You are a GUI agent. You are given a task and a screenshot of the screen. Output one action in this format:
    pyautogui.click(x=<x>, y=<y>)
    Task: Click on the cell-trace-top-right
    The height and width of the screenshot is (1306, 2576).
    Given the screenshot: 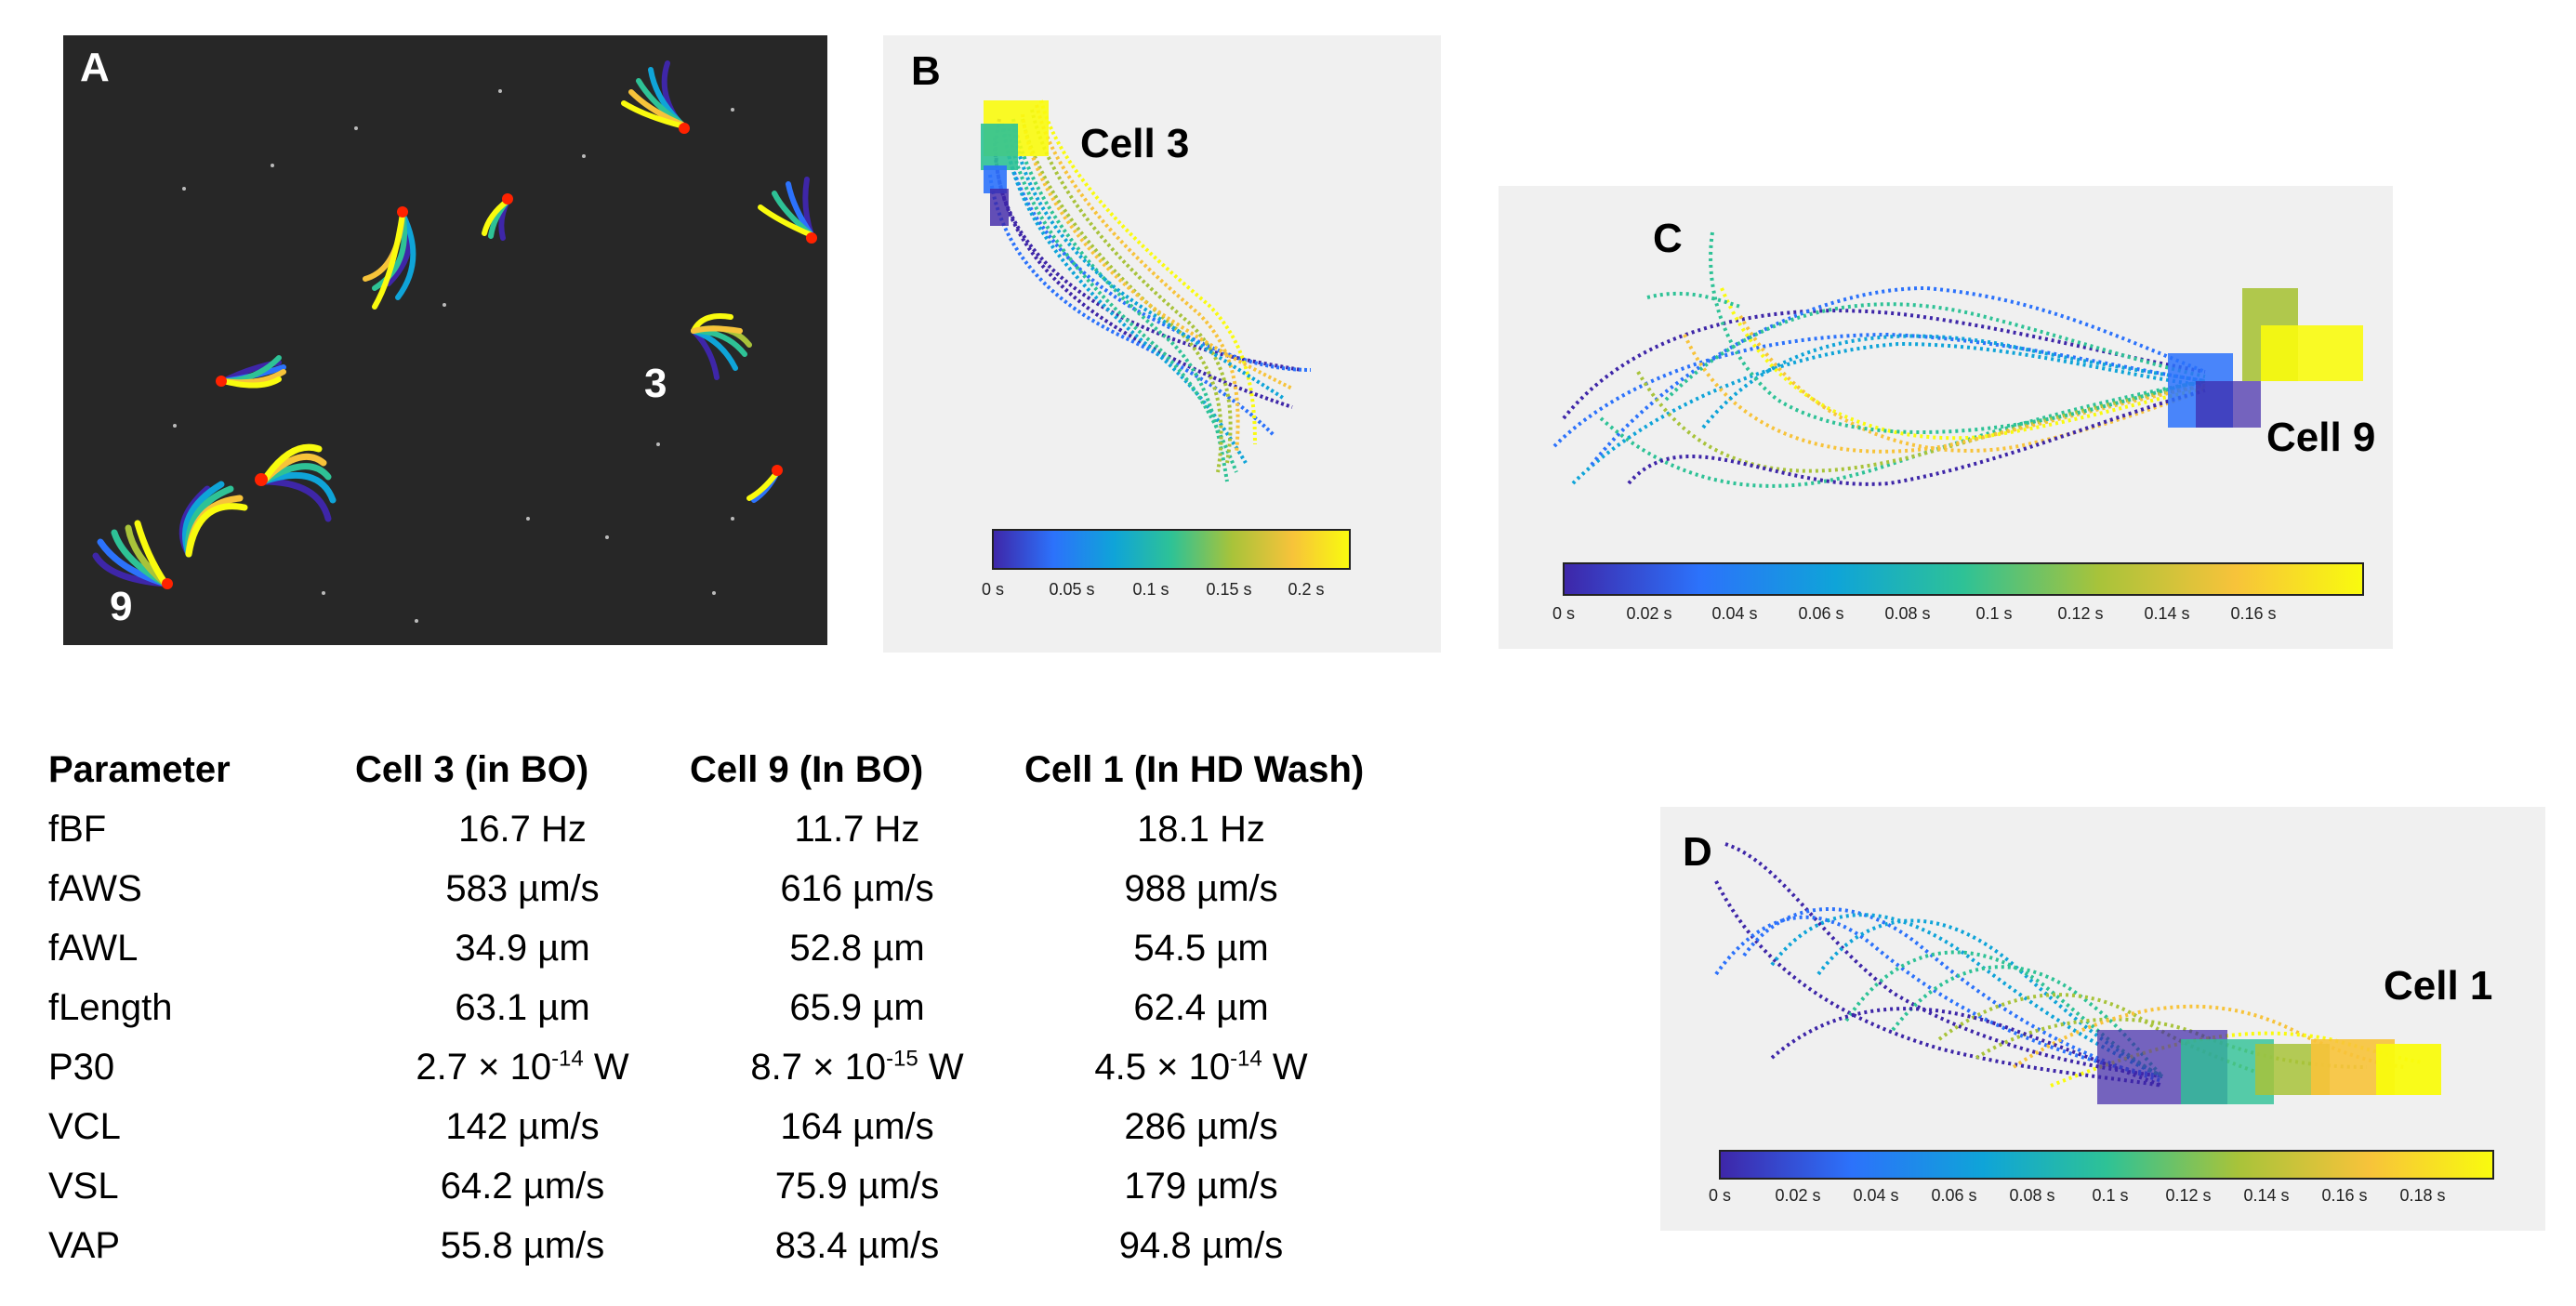 What is the action you would take?
    pyautogui.click(x=655, y=97)
    